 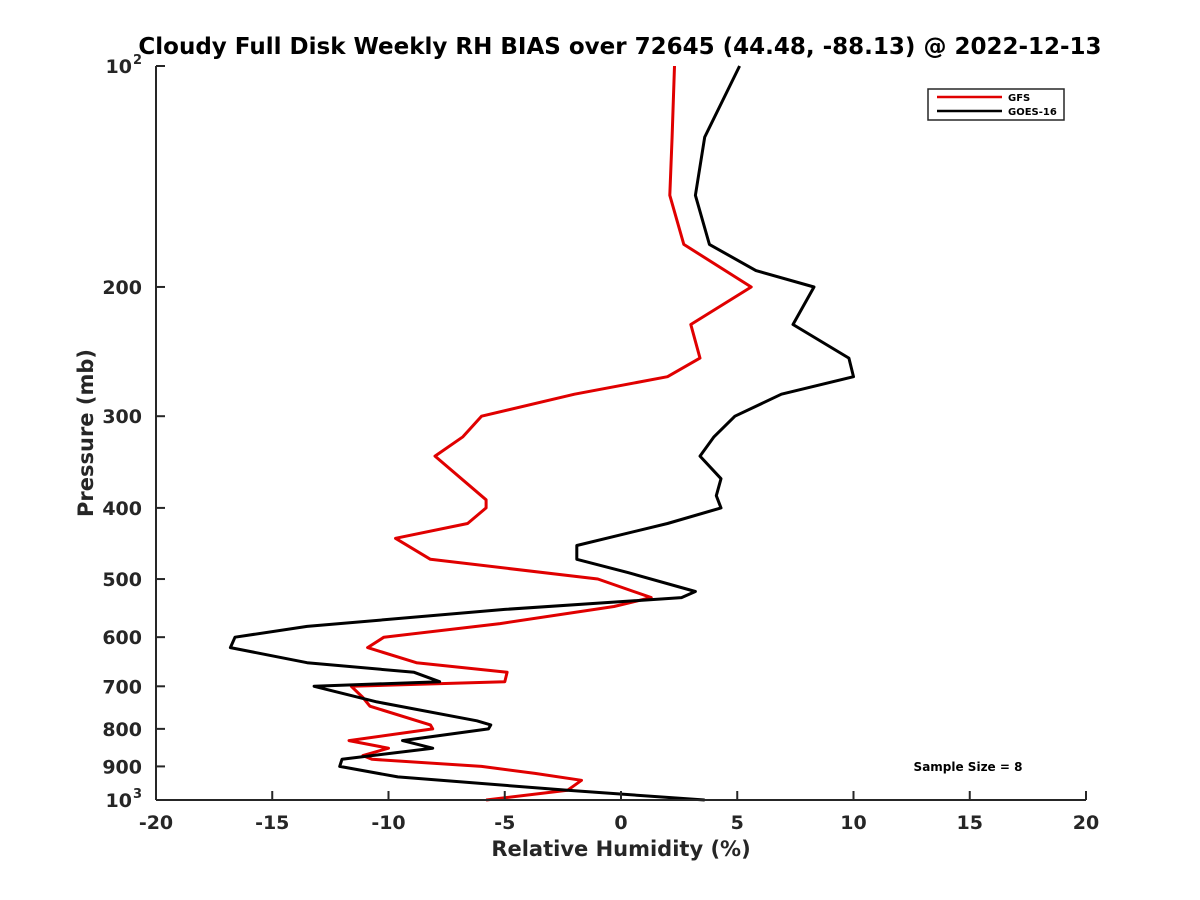 What do you see at coordinates (1032, 112) in the screenshot?
I see `legend-label-goes16: GOES-16` at bounding box center [1032, 112].